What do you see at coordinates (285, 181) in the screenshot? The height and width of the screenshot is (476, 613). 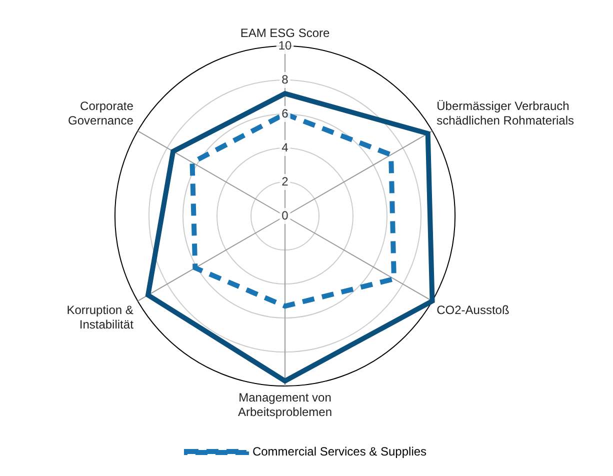 I see `y-tick-label: 2` at bounding box center [285, 181].